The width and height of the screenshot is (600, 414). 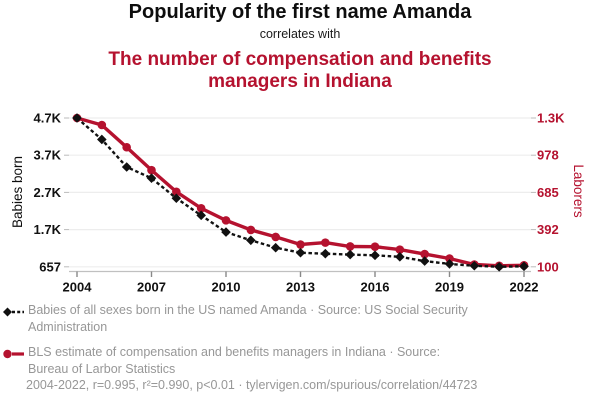 I want to click on right-axis-tick-label: 100, so click(x=548, y=266).